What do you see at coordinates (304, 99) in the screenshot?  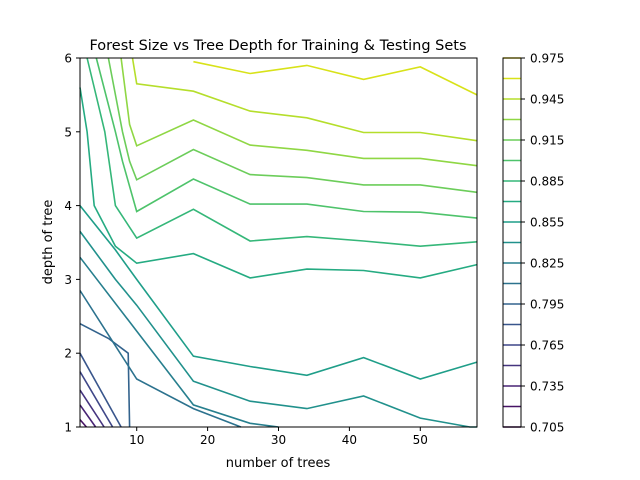 I see `contour-line-0.945` at bounding box center [304, 99].